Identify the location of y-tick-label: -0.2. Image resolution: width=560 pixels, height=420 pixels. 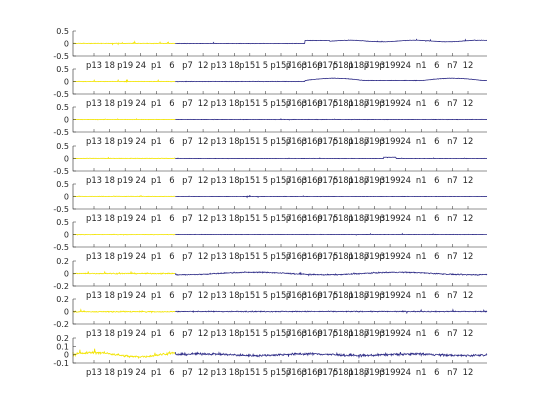
(61, 324).